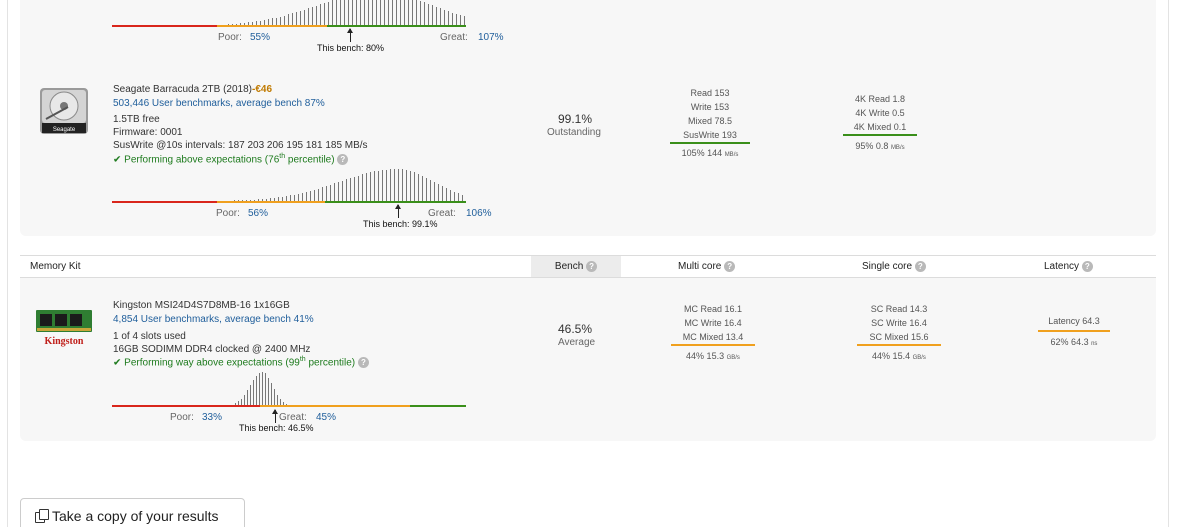 Image resolution: width=1201 pixels, height=527 pixels. I want to click on copy-icon, so click(42, 516).